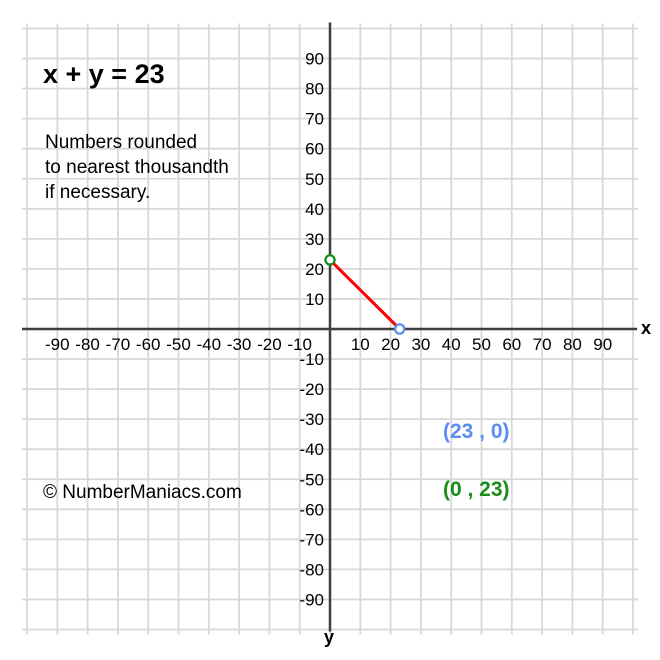 Image resolution: width=660 pixels, height=660 pixels. I want to click on y-tick-label: 60, so click(314, 149).